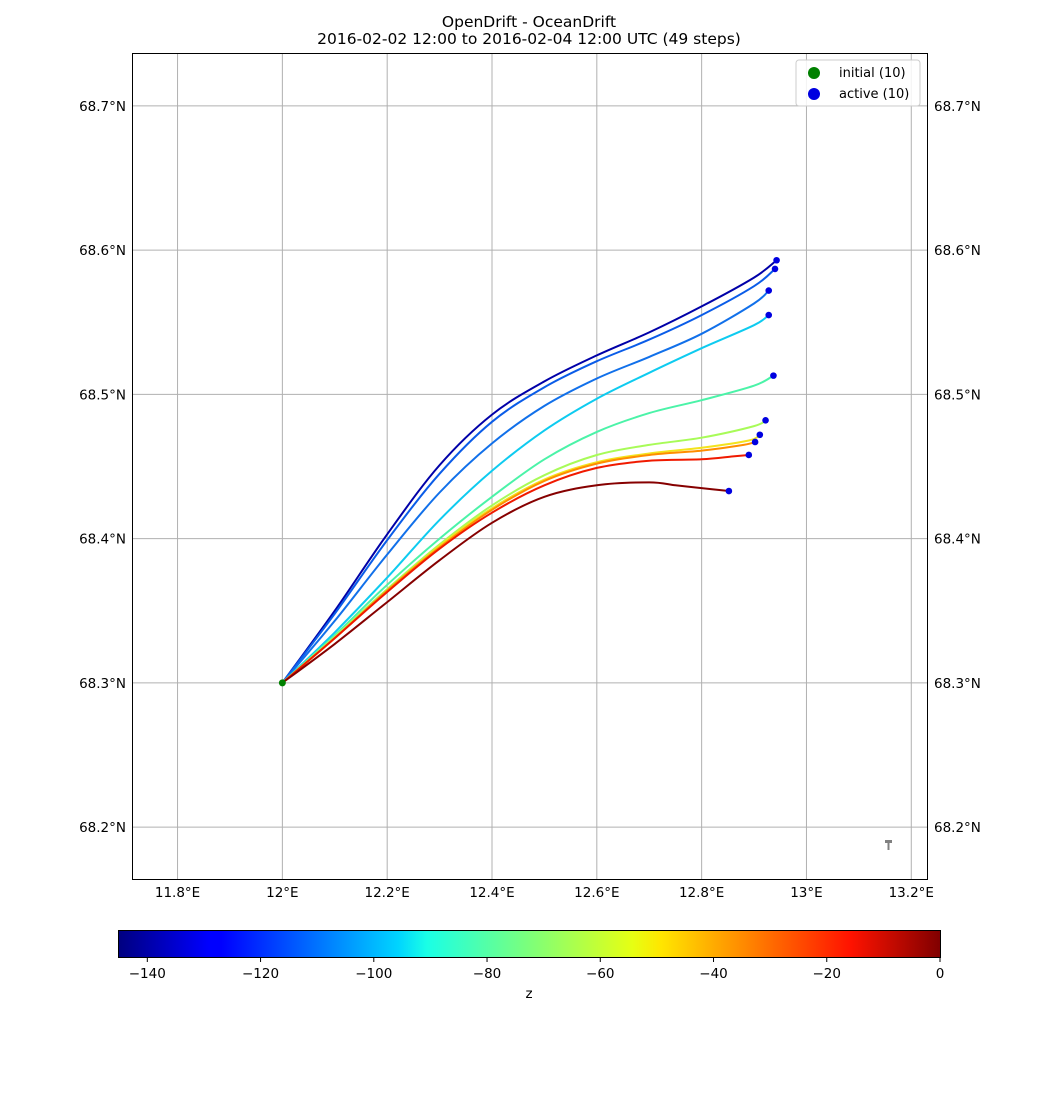 Image resolution: width=1058 pixels, height=1100 pixels. I want to click on initial-particle-point, so click(282, 683).